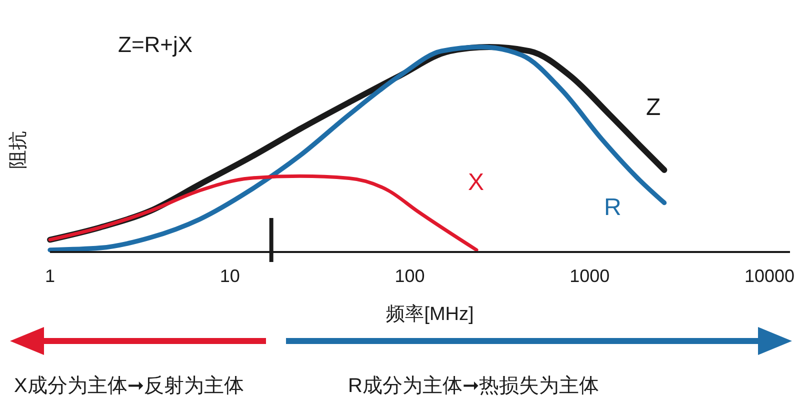 The height and width of the screenshot is (401, 796). What do you see at coordinates (590, 276) in the screenshot?
I see `x-tick-label: 1000` at bounding box center [590, 276].